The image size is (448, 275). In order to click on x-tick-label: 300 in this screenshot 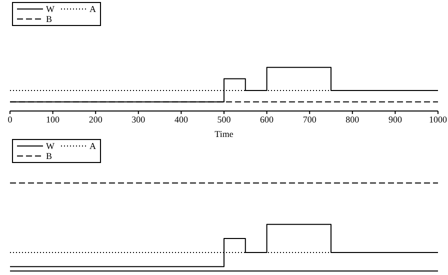, I will do `click(139, 119)`.